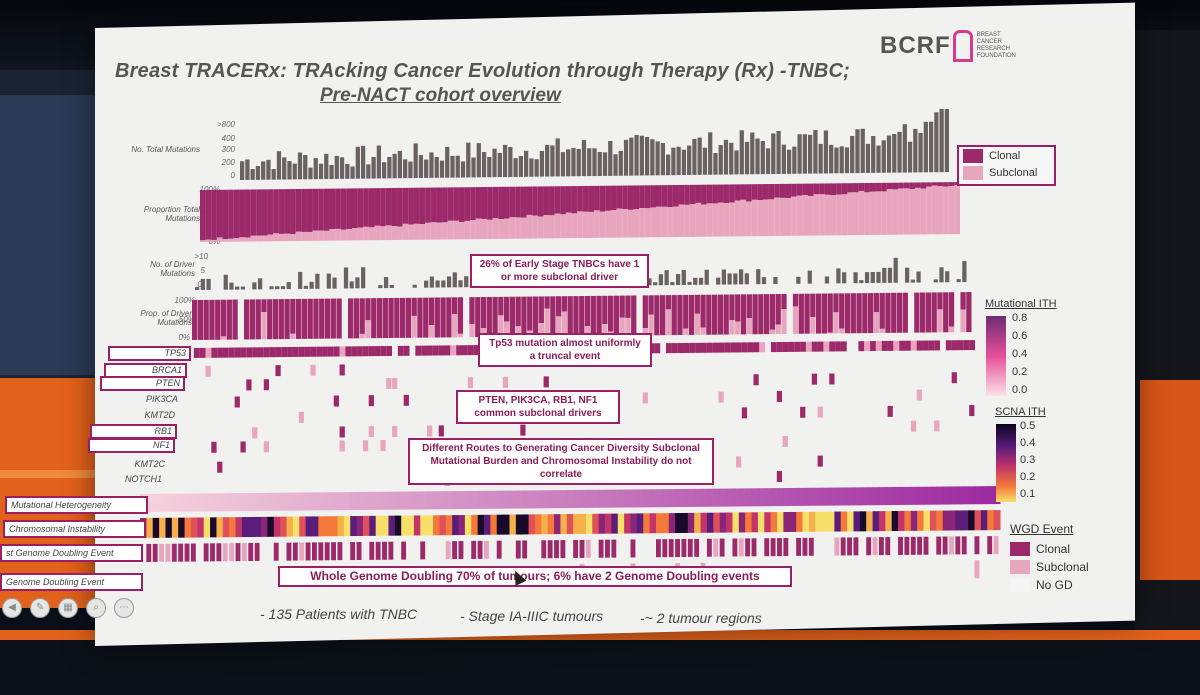  I want to click on mut-ith-label-1: 0.6, so click(1020, 336).